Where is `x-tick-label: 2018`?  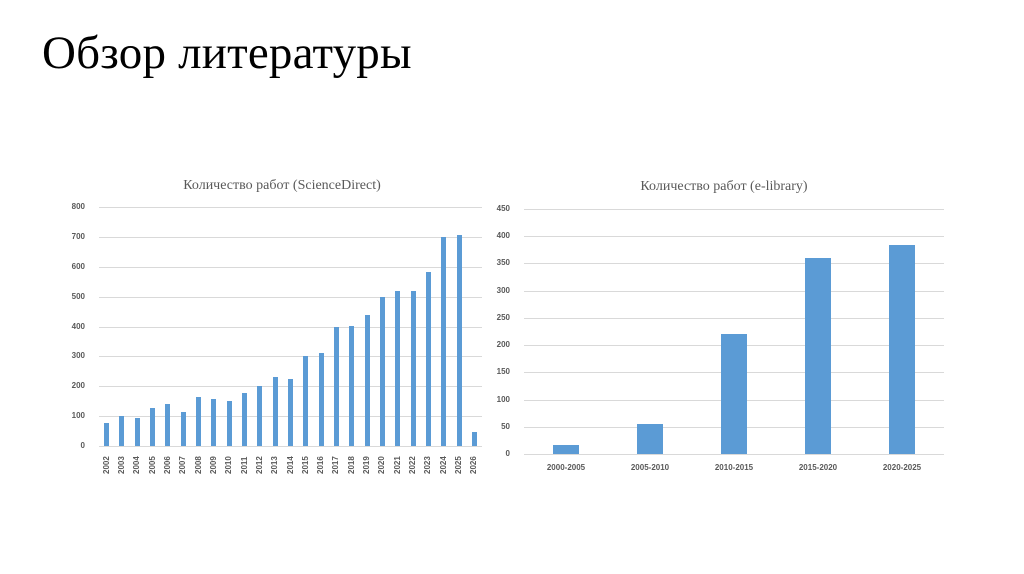 x-tick-label: 2018 is located at coordinates (351, 465).